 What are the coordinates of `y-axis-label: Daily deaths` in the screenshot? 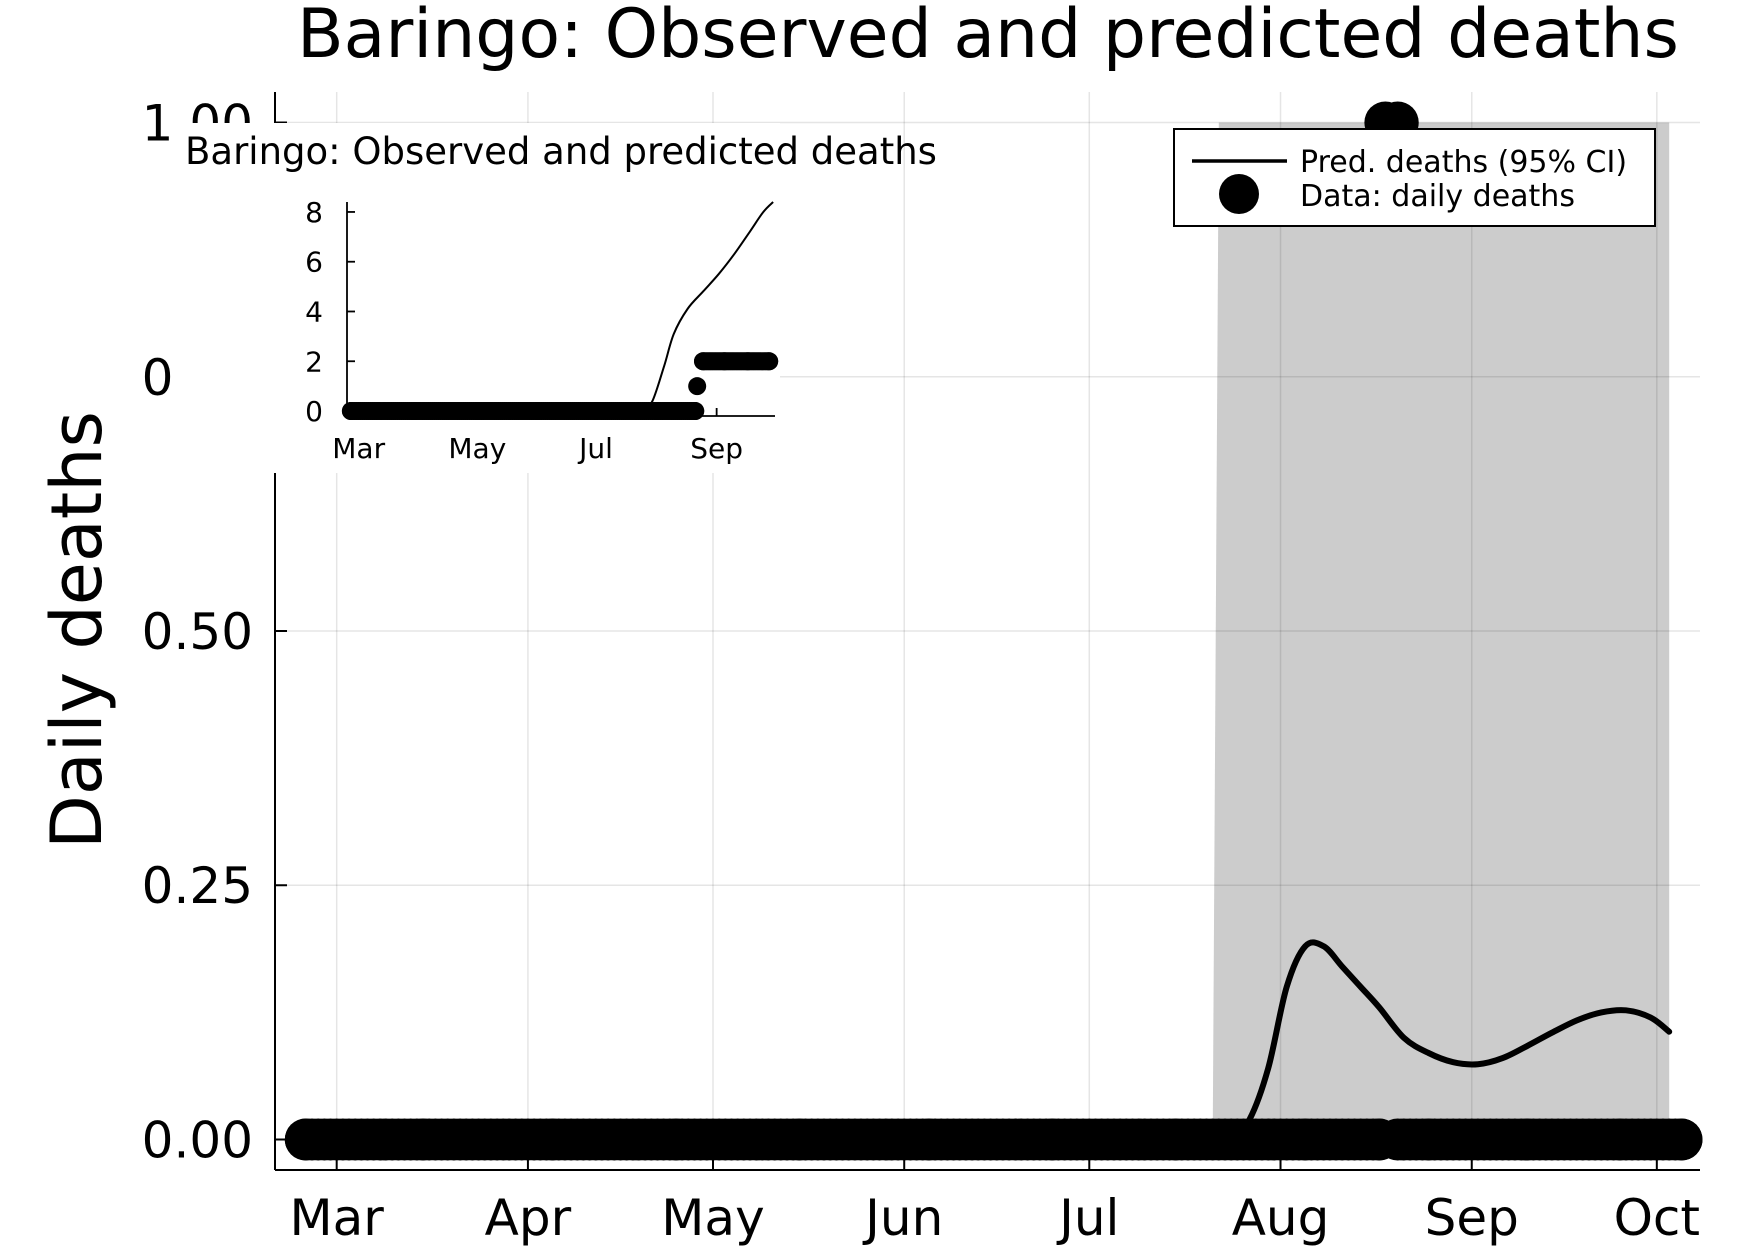 It's located at (77, 630).